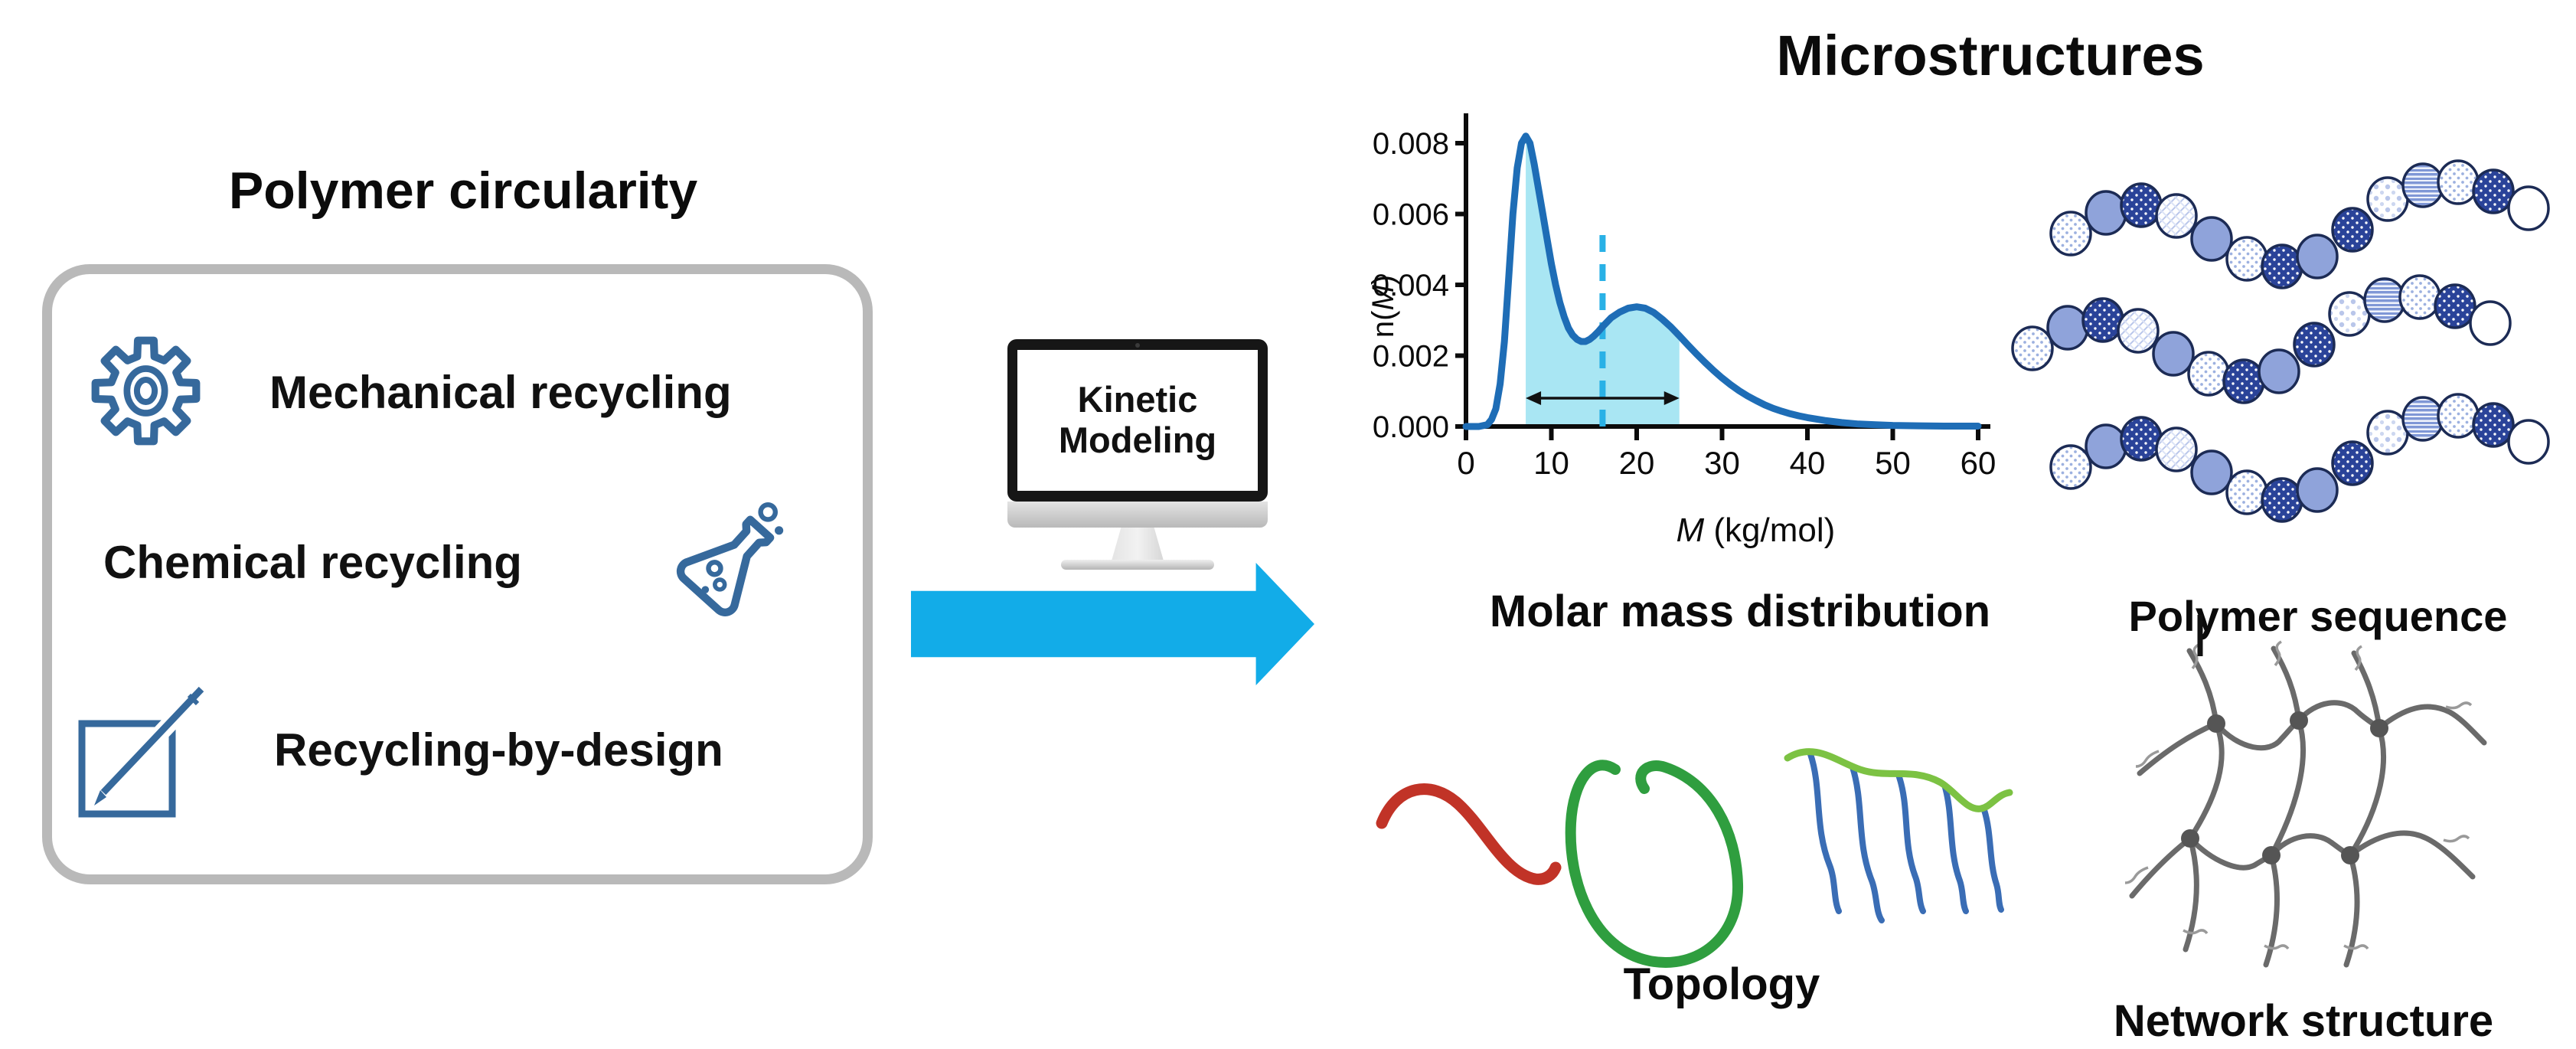 This screenshot has height=1049, width=2576. Describe the element at coordinates (1672, 398) in the screenshot. I see `span-arrow-right-head` at that location.